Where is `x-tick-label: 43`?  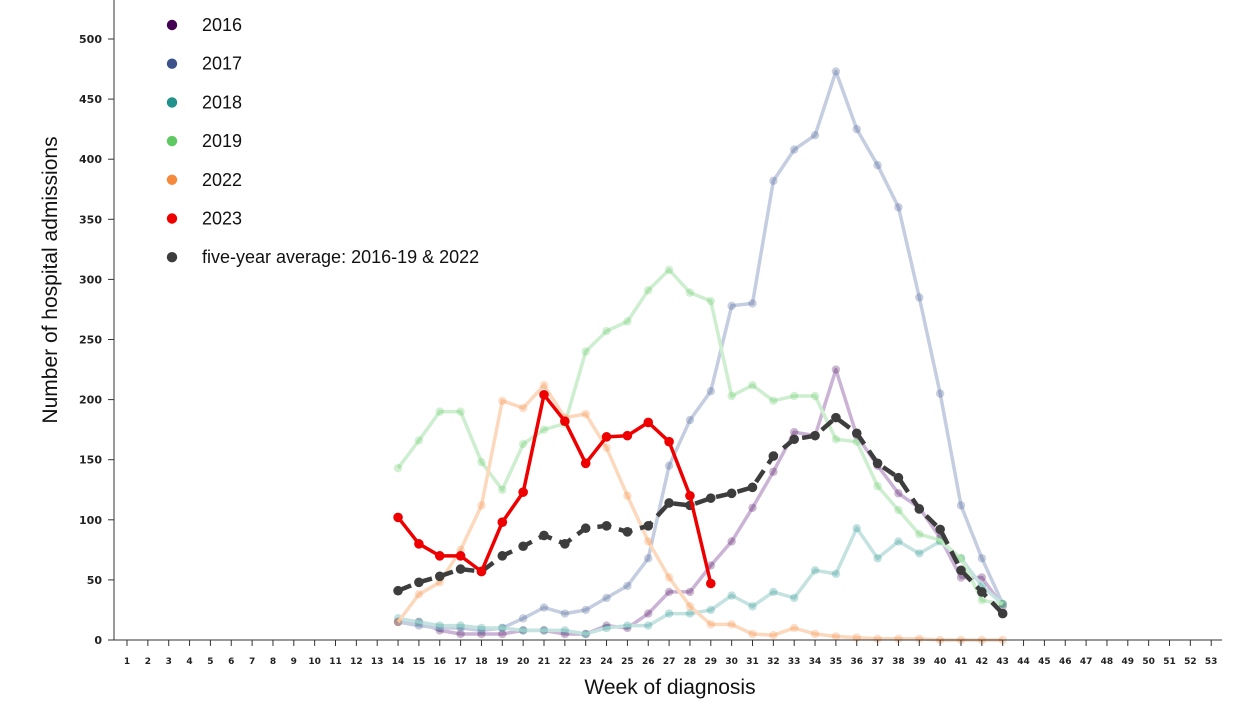 x-tick-label: 43 is located at coordinates (1002, 662).